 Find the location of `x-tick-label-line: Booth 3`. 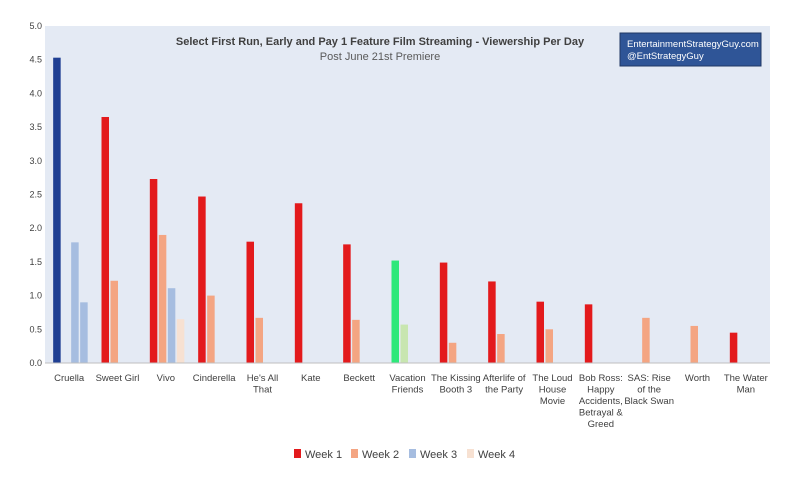

x-tick-label-line: Booth 3 is located at coordinates (455, 390).